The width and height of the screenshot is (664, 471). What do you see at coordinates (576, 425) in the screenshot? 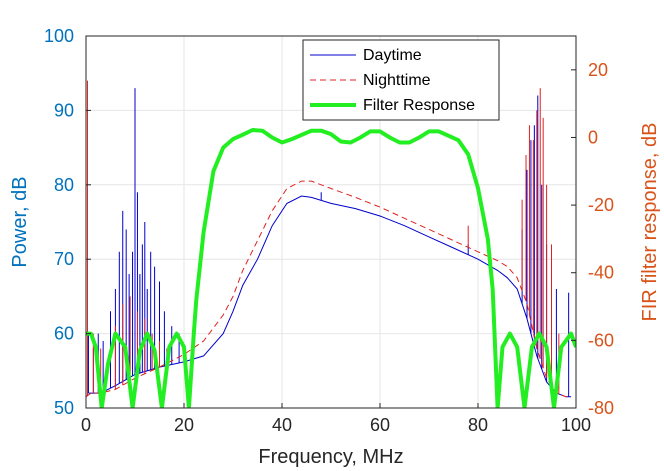
I see `x-tick-label-5: 100` at bounding box center [576, 425].